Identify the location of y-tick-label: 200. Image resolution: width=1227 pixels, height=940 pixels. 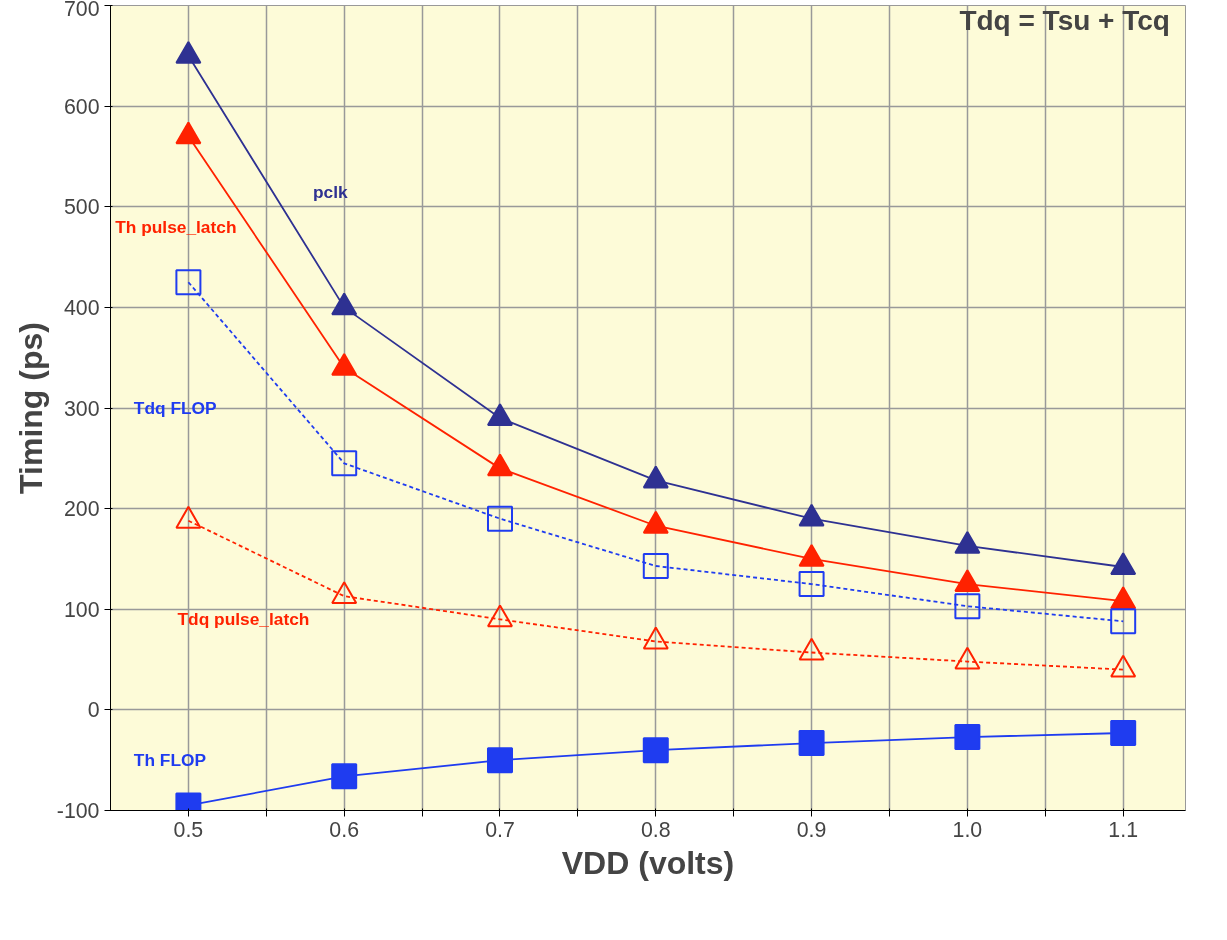
(81, 509).